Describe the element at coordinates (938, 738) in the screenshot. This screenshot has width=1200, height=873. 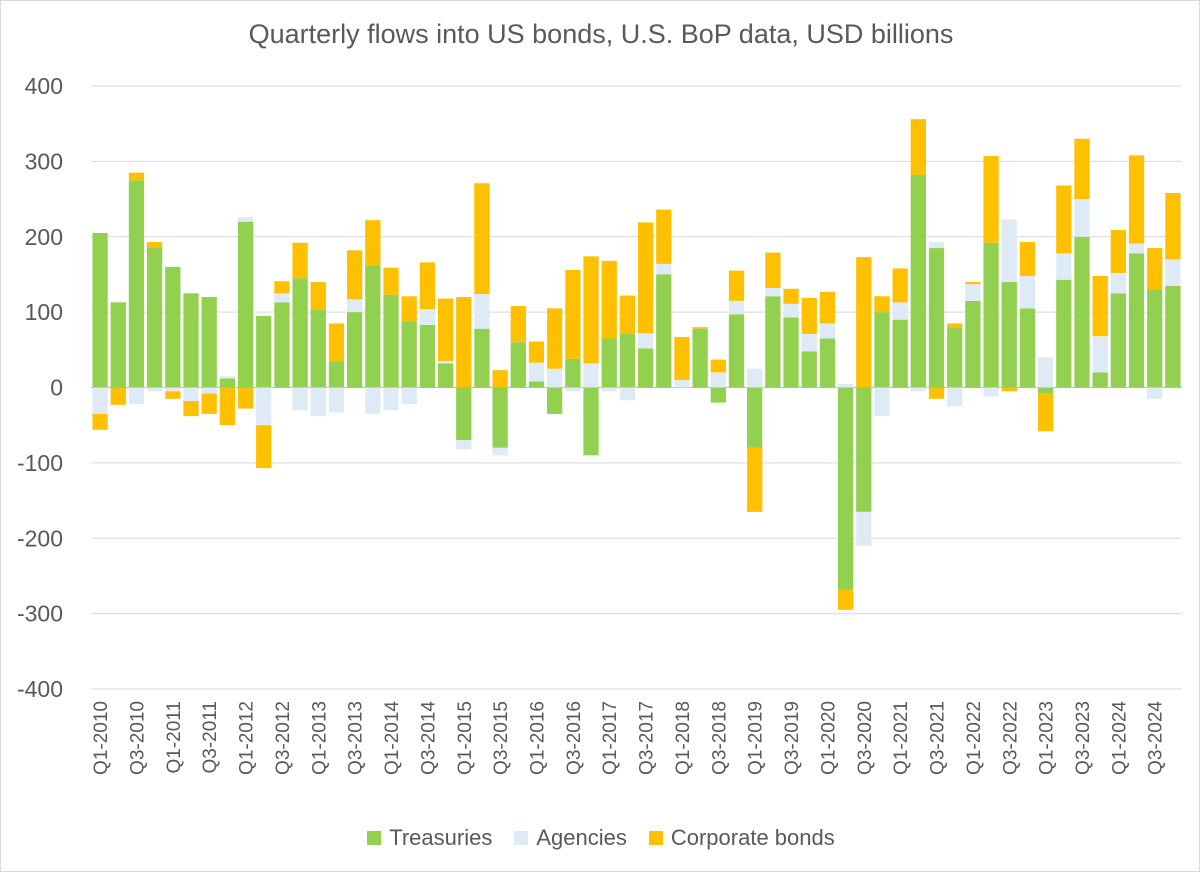
I see `x-tick-label: Q3-2021` at that location.